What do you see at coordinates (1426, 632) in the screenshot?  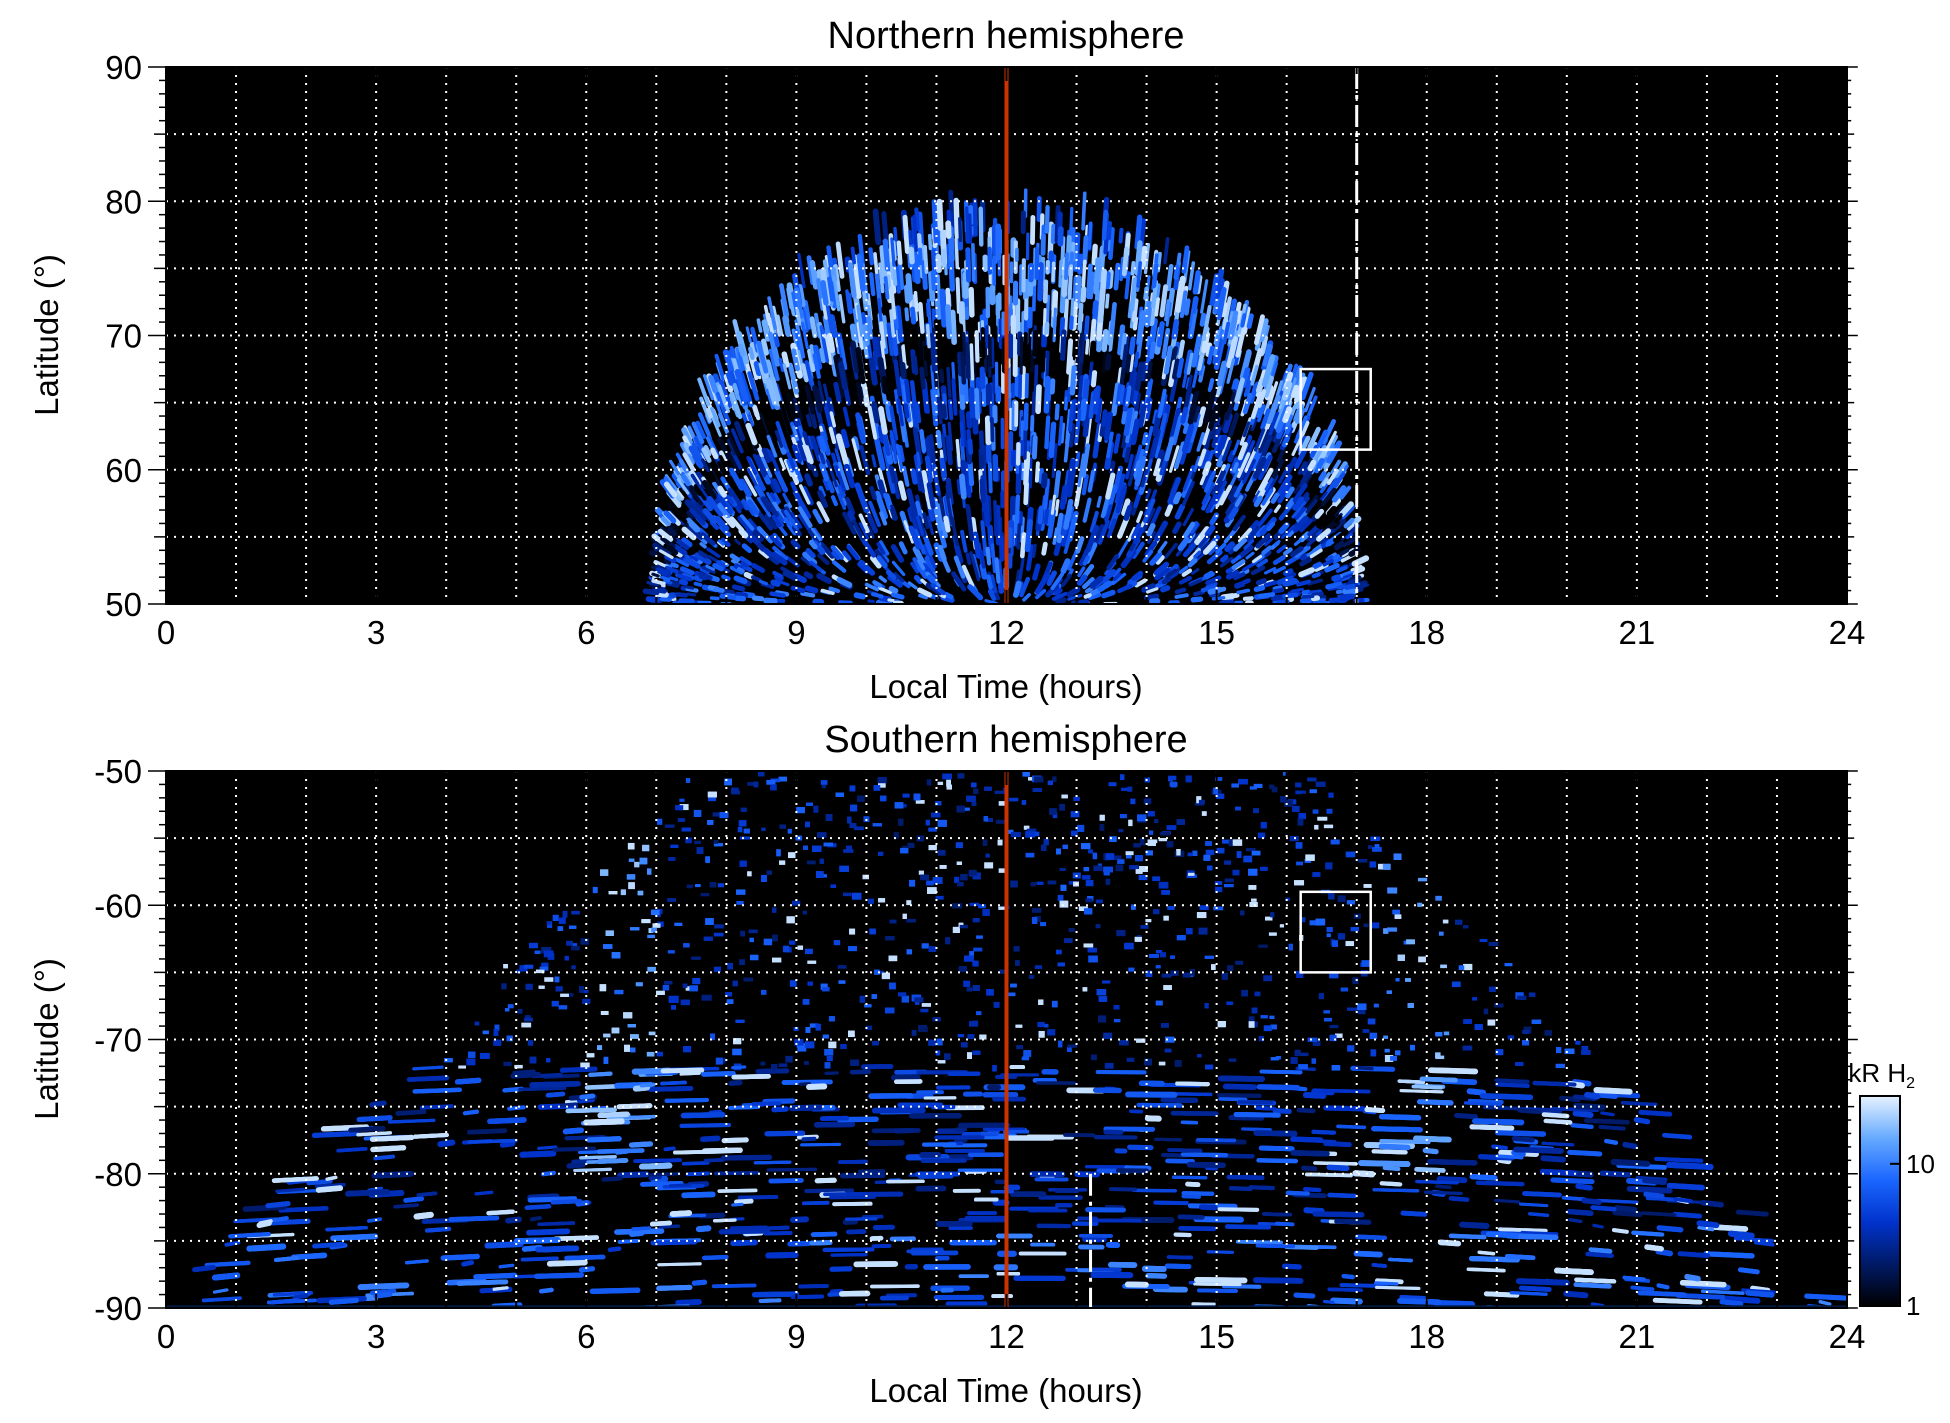 I see `x-tick-label: 18` at bounding box center [1426, 632].